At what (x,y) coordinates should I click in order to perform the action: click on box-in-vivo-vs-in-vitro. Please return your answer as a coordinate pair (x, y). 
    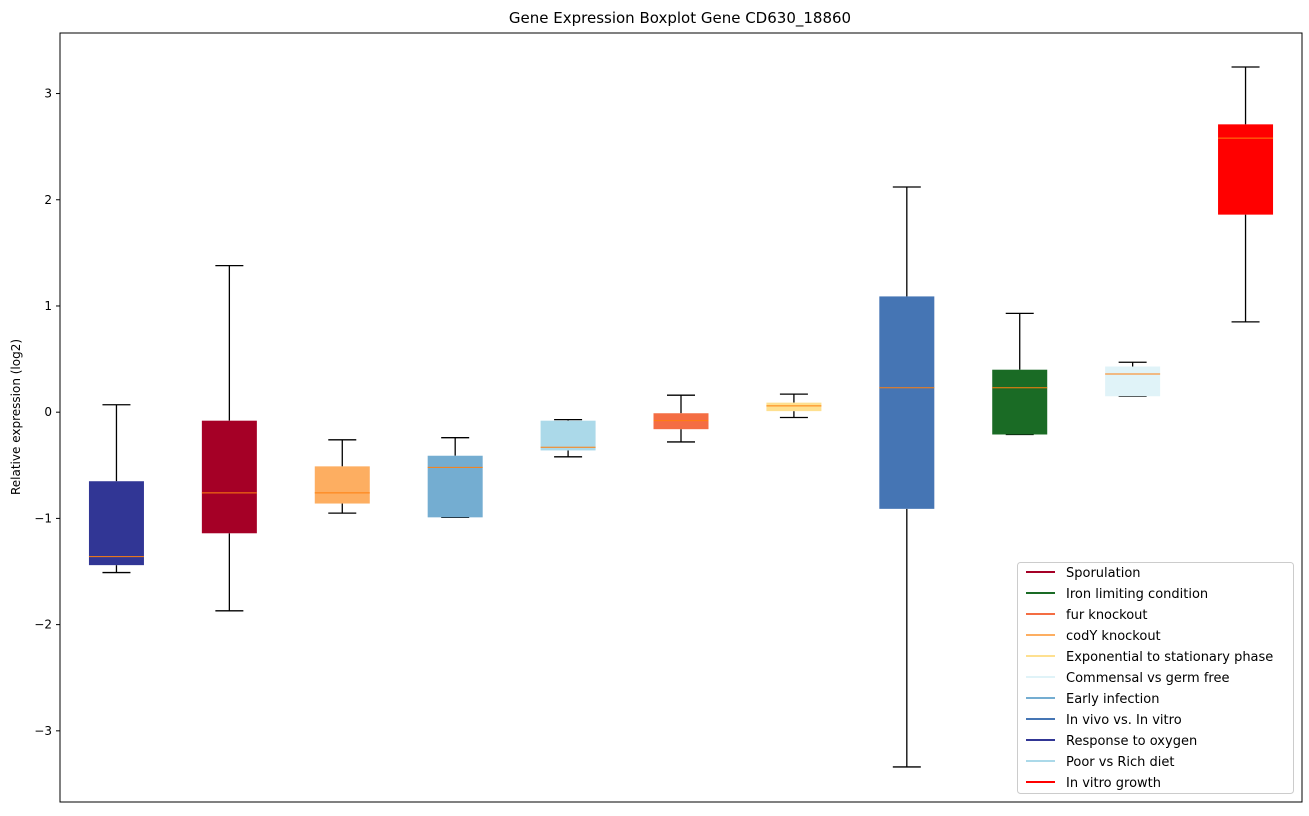
    Looking at the image, I should click on (907, 477).